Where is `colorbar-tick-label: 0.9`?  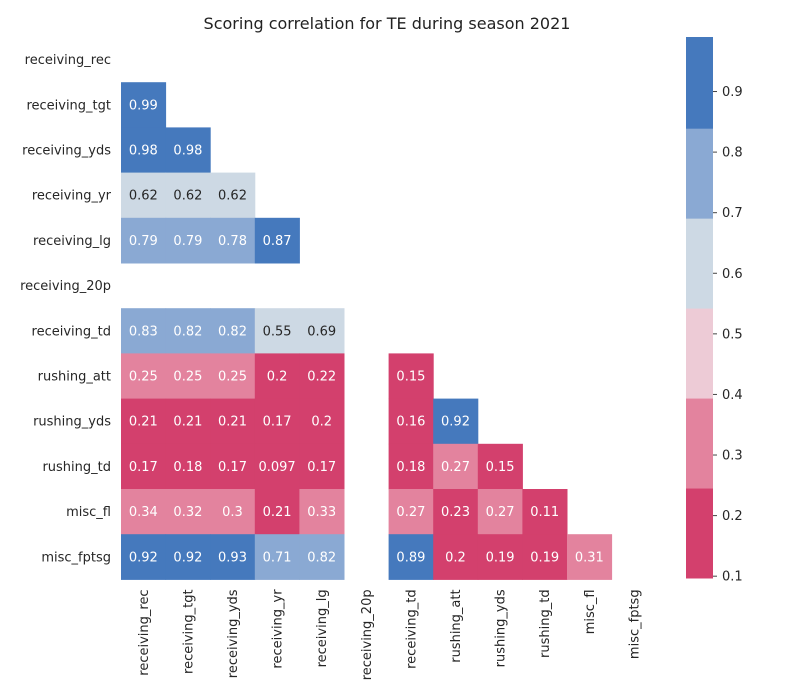
colorbar-tick-label: 0.9 is located at coordinates (732, 92).